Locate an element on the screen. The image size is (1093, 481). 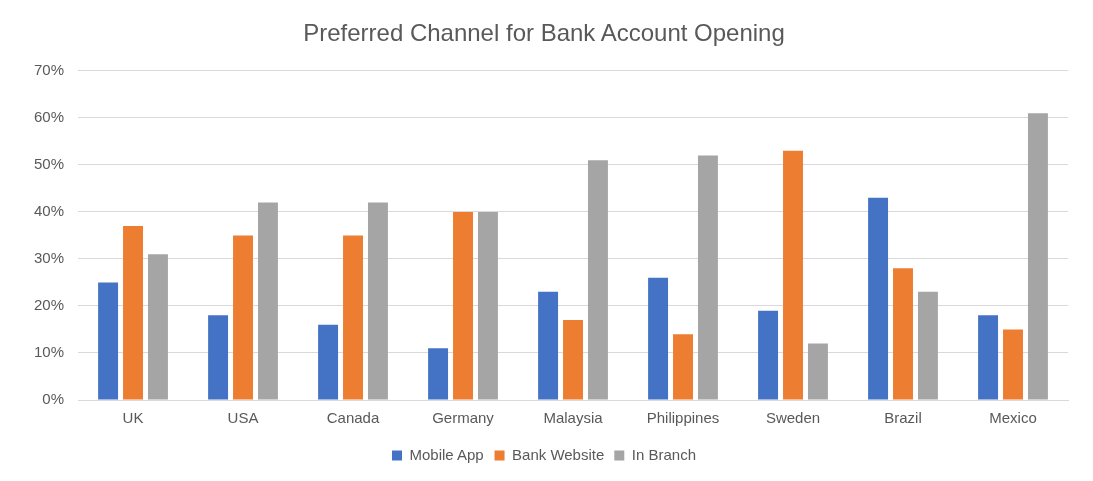
x-tick-label: USA is located at coordinates (243, 418).